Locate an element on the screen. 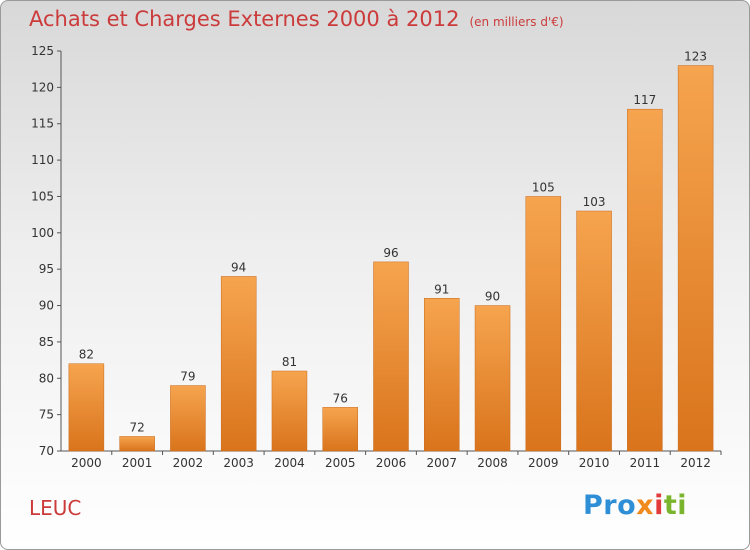 This screenshot has width=750, height=550. x-tick-label: 2004 is located at coordinates (289, 463).